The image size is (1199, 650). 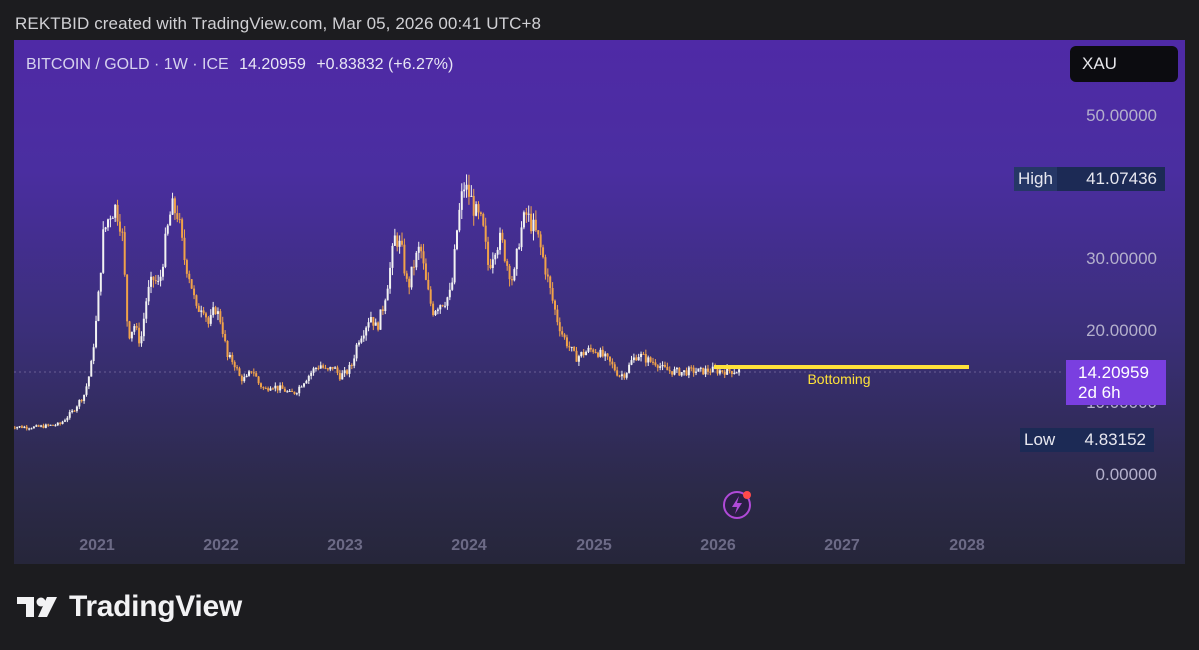 I want to click on currency-selector: XAU, so click(x=1124, y=64).